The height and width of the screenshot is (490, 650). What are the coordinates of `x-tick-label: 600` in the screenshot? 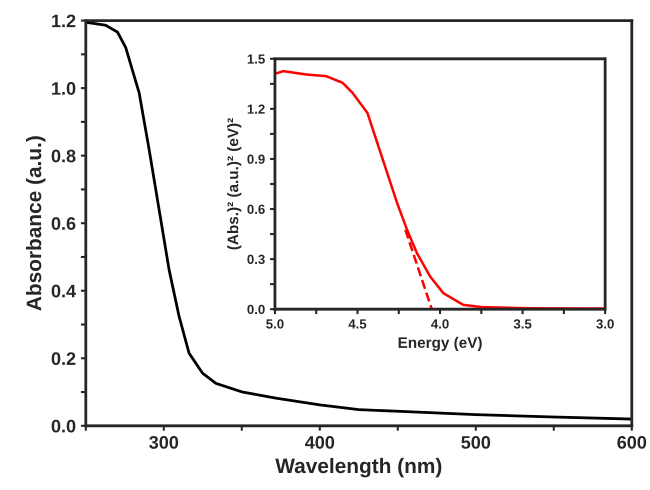 It's located at (631, 442).